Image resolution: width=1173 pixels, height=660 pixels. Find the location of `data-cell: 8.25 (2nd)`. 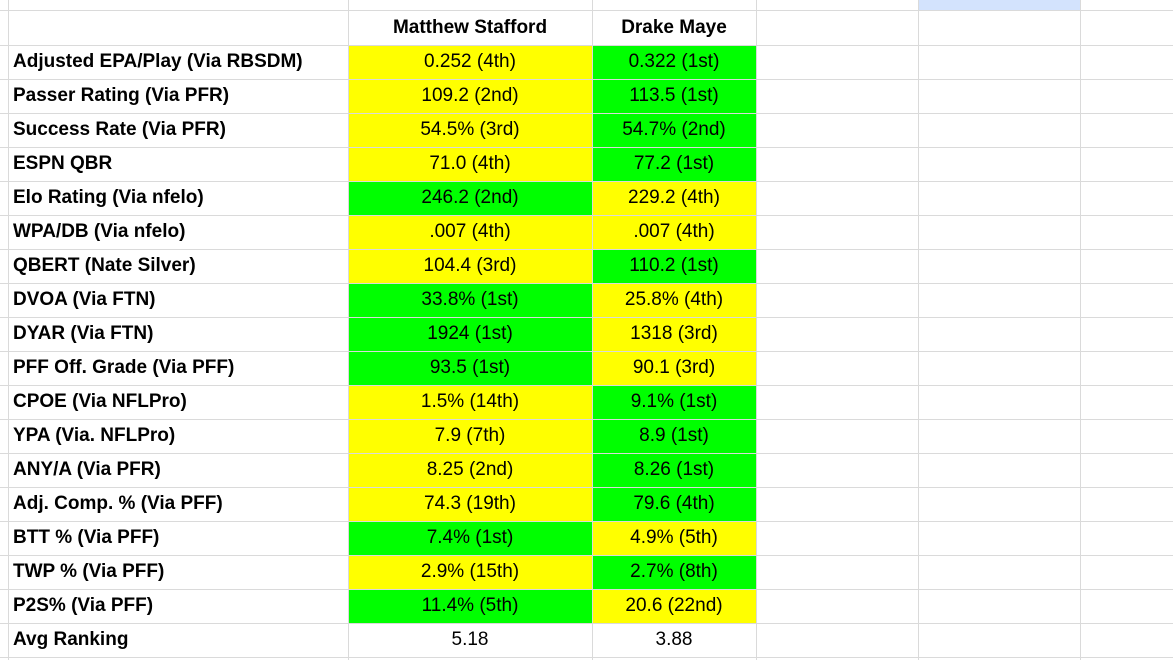

data-cell: 8.25 (2nd) is located at coordinates (470, 470).